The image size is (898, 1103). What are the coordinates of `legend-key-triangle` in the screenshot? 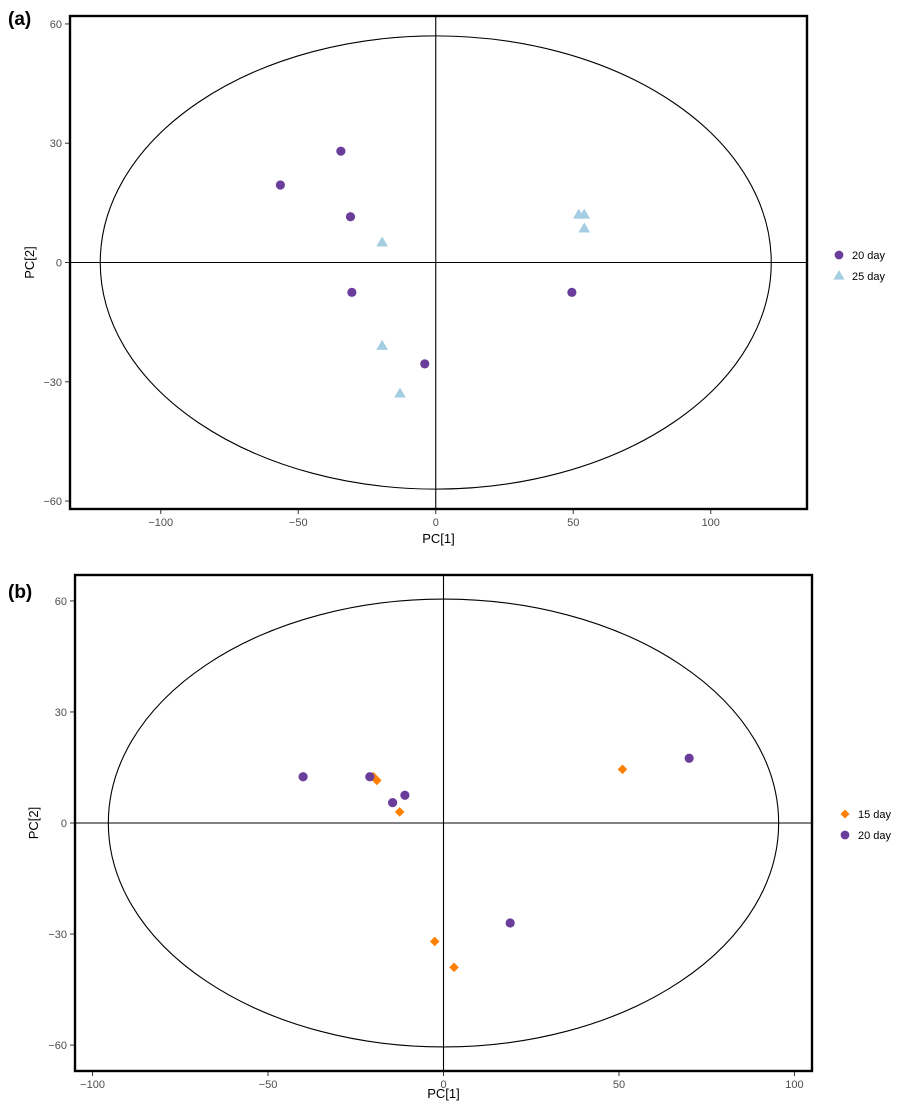 It's located at (839, 275).